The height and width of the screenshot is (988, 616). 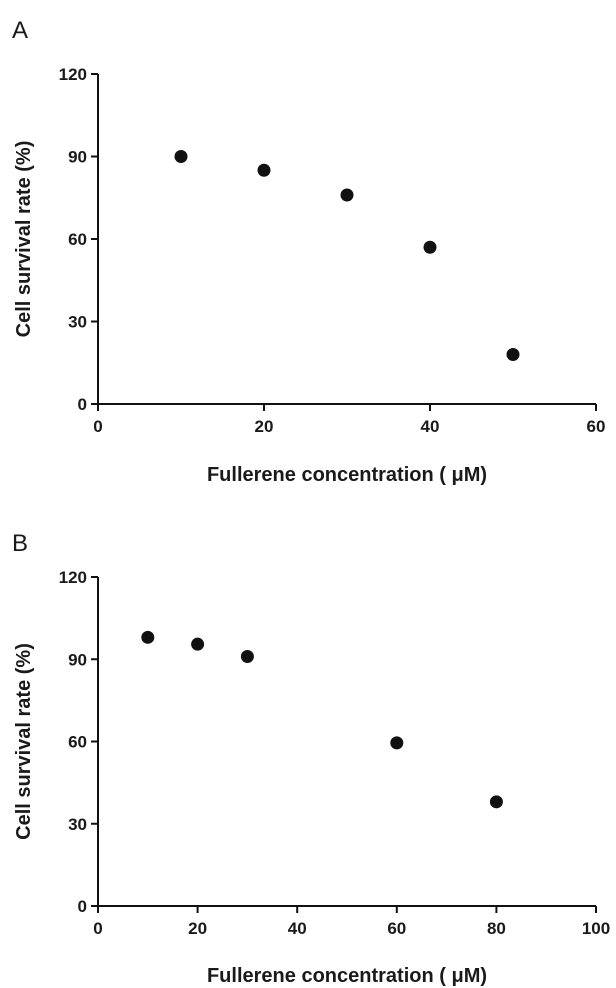 I want to click on panel-label: B, so click(x=20, y=543).